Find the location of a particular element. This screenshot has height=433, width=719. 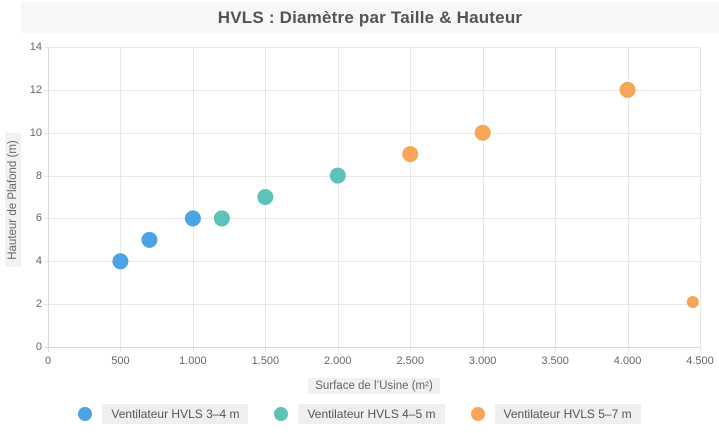

x-tick-label: 2.500 is located at coordinates (410, 361).